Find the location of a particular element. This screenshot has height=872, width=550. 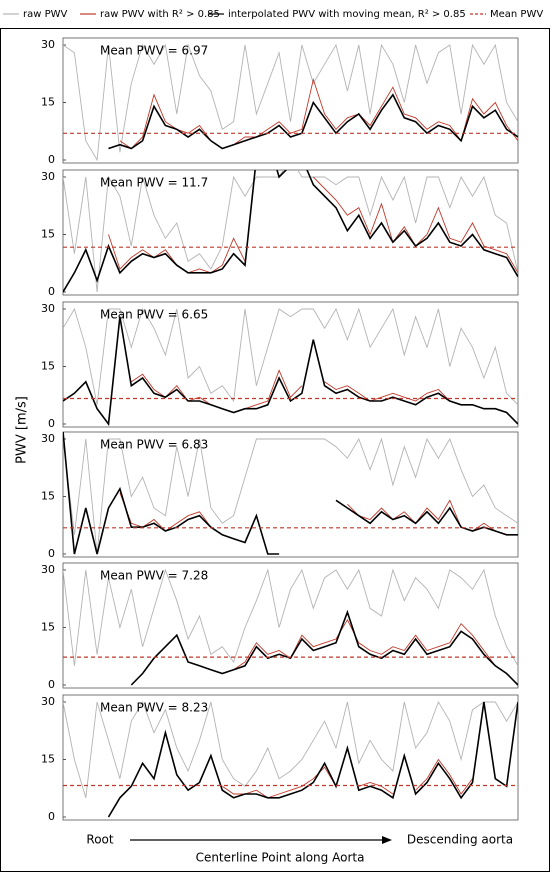

legend-label: Mean PWV is located at coordinates (516, 14).